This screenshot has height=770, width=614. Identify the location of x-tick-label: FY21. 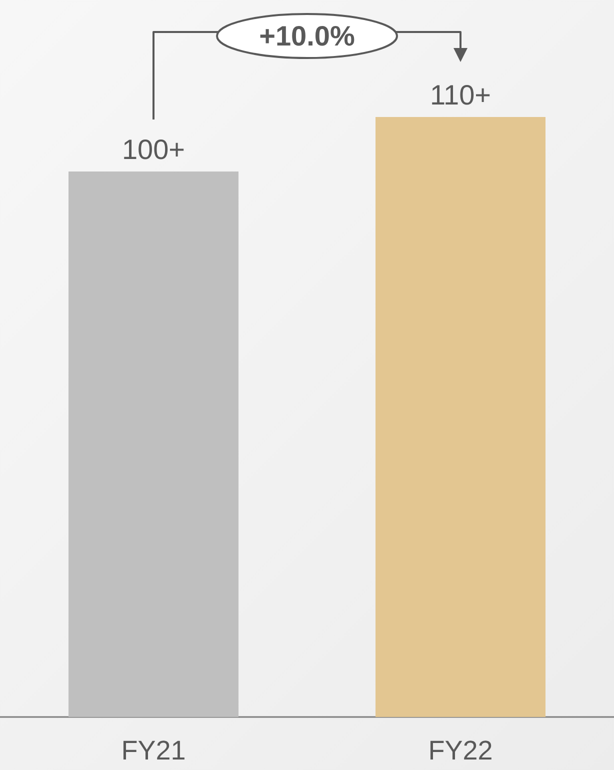
(153, 751).